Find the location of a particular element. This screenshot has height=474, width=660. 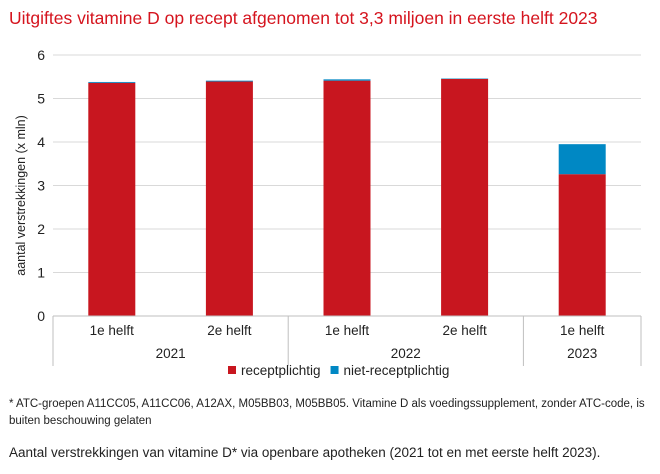

legend-swatch-receptplichtig is located at coordinates (232, 370).